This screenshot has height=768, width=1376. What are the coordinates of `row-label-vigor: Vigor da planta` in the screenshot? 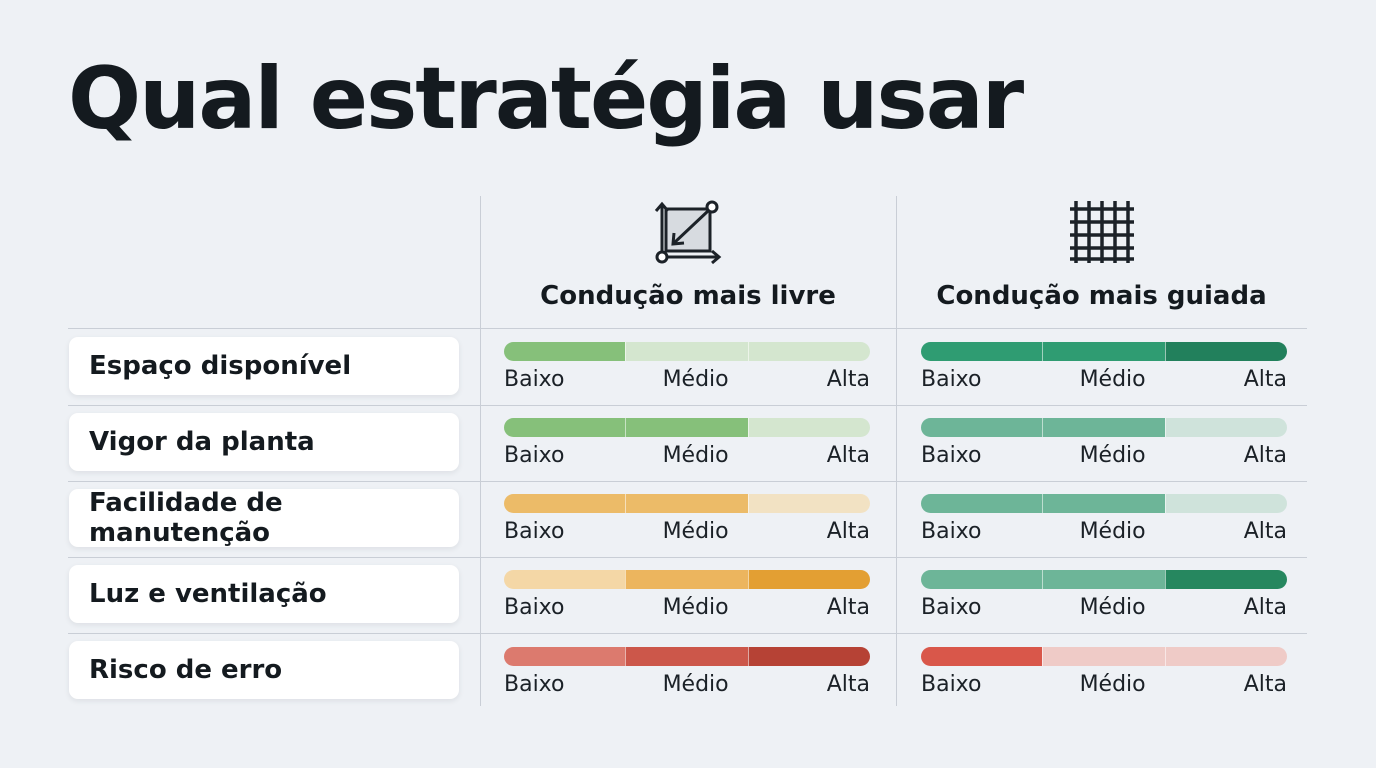 It's located at (264, 442).